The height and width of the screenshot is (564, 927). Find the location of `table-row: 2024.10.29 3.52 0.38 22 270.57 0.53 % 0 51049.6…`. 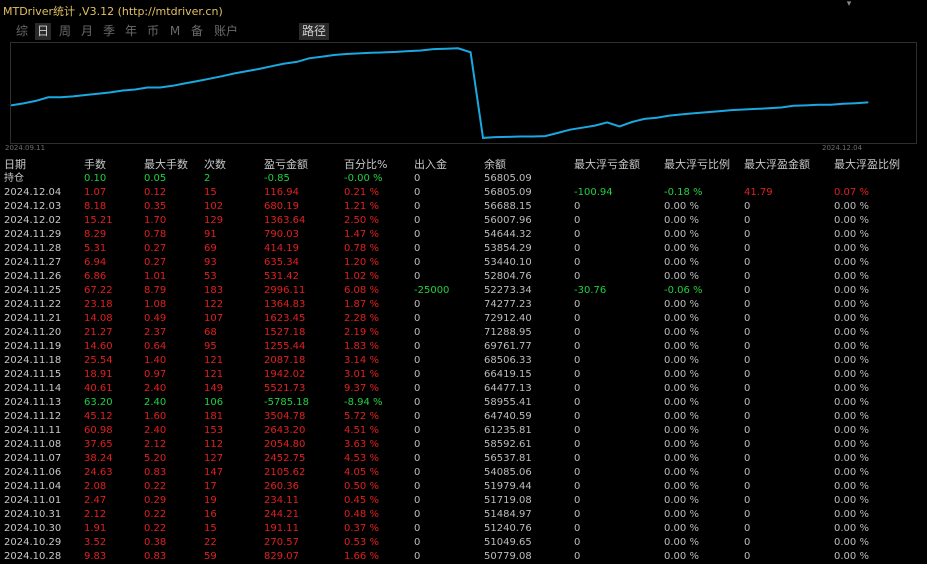

table-row: 2024.10.29 3.52 0.38 22 270.57 0.53 % 0 51049.6… is located at coordinates (463, 543).